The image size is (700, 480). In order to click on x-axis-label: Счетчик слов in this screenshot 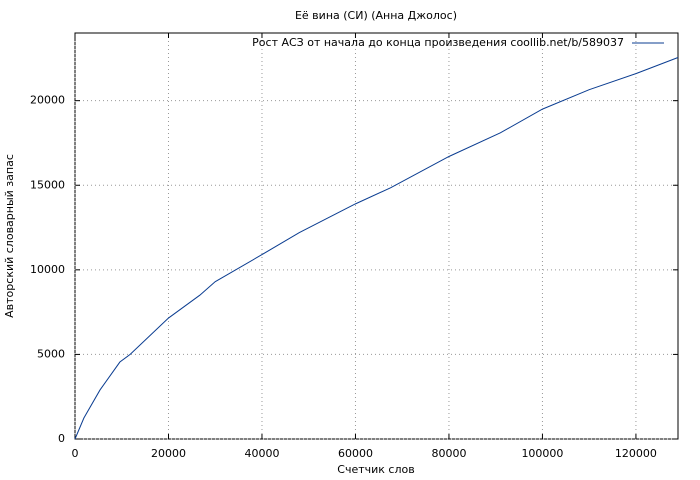, I will do `click(375, 469)`.